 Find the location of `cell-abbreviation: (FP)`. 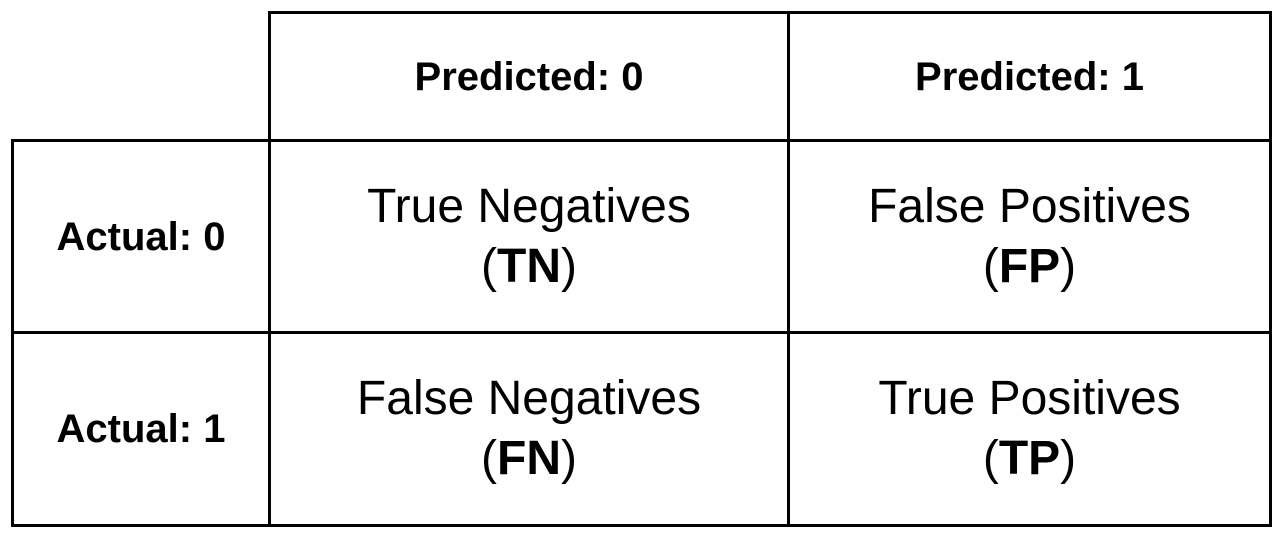

cell-abbreviation: (FP) is located at coordinates (1029, 266).